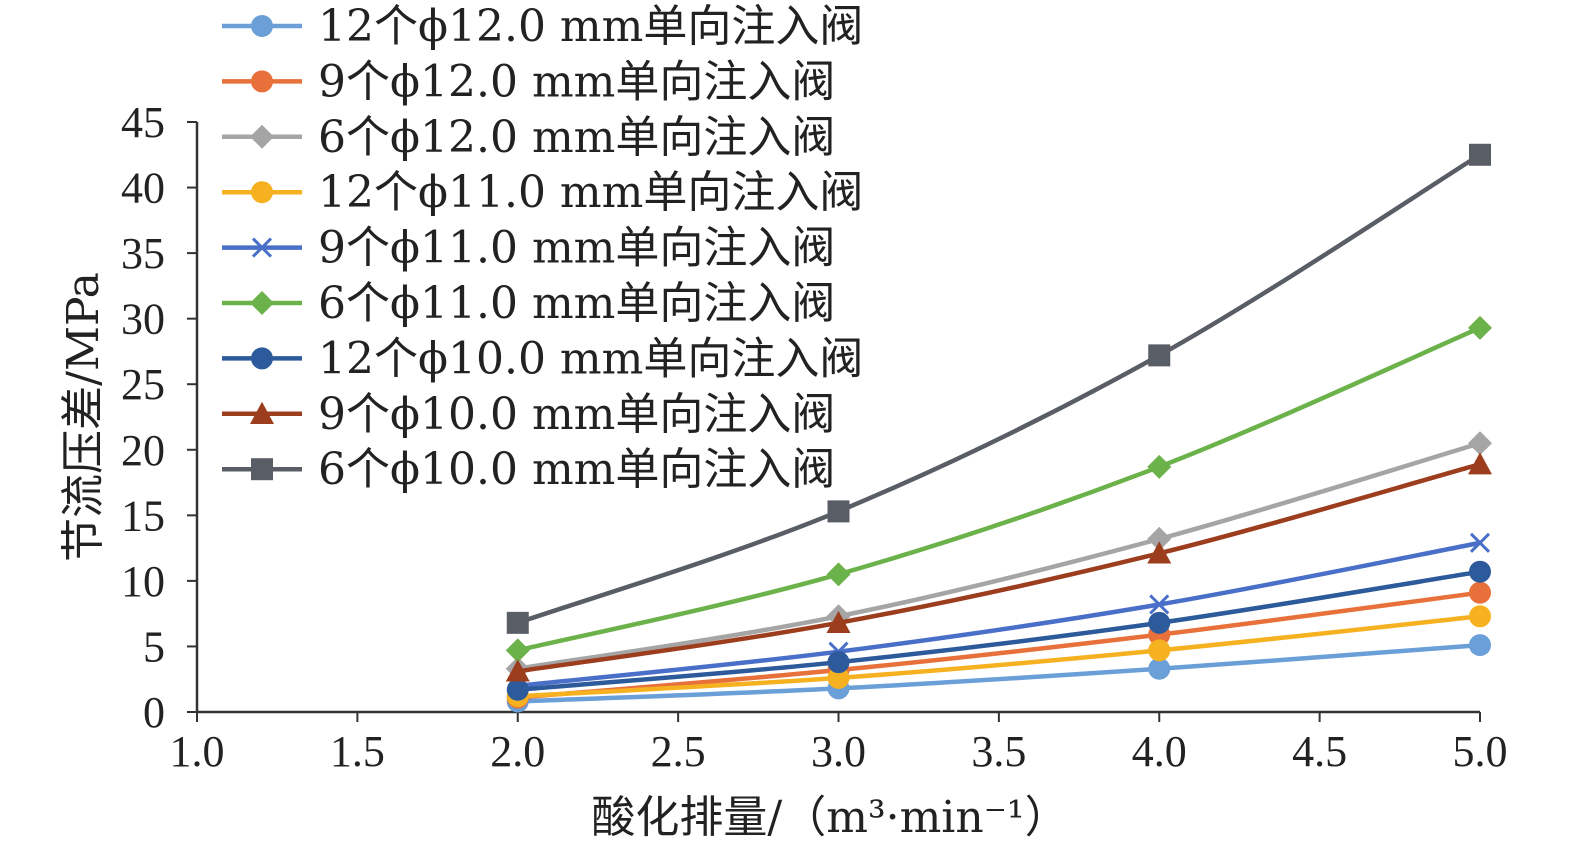 This screenshot has height=851, width=1575. I want to click on legend-item: 9个ϕ10.0 mm单向注入阀, so click(528, 414).